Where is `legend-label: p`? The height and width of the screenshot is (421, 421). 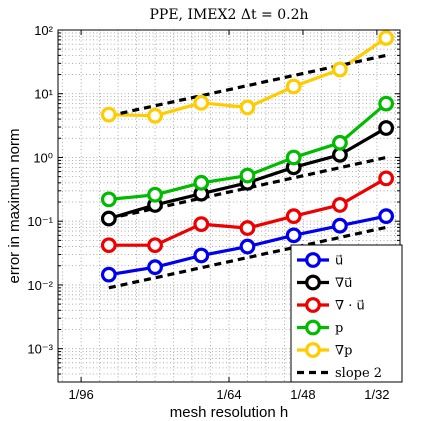
legend-label: p is located at coordinates (339, 328).